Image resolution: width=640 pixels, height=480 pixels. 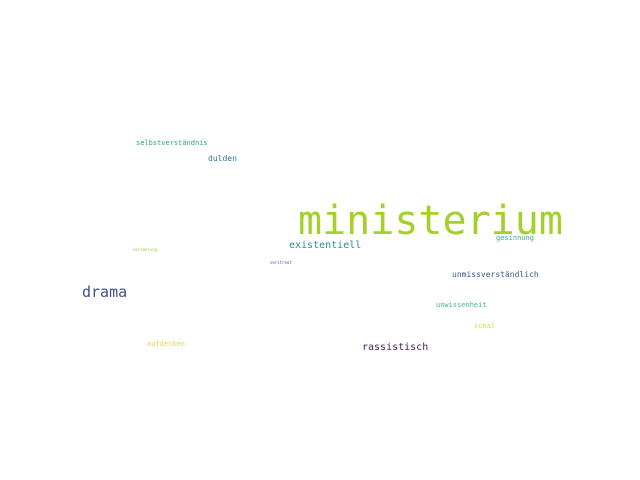 I want to click on word-verzehrung: verzehrung, so click(x=145, y=249).